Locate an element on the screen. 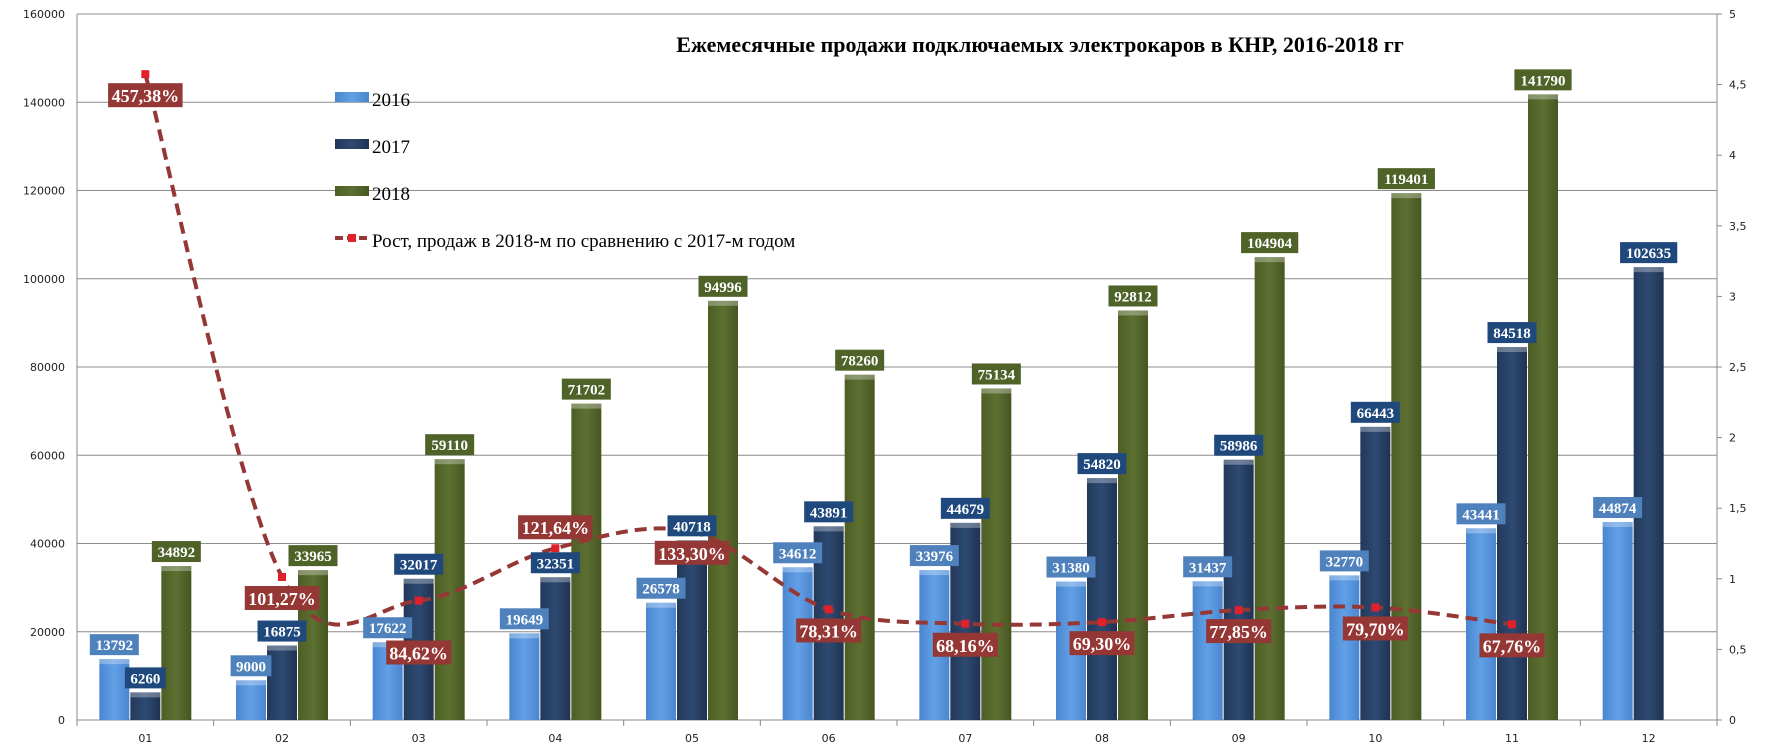 The width and height of the screenshot is (1790, 755). svg-text: 79,70% is located at coordinates (1375, 629).